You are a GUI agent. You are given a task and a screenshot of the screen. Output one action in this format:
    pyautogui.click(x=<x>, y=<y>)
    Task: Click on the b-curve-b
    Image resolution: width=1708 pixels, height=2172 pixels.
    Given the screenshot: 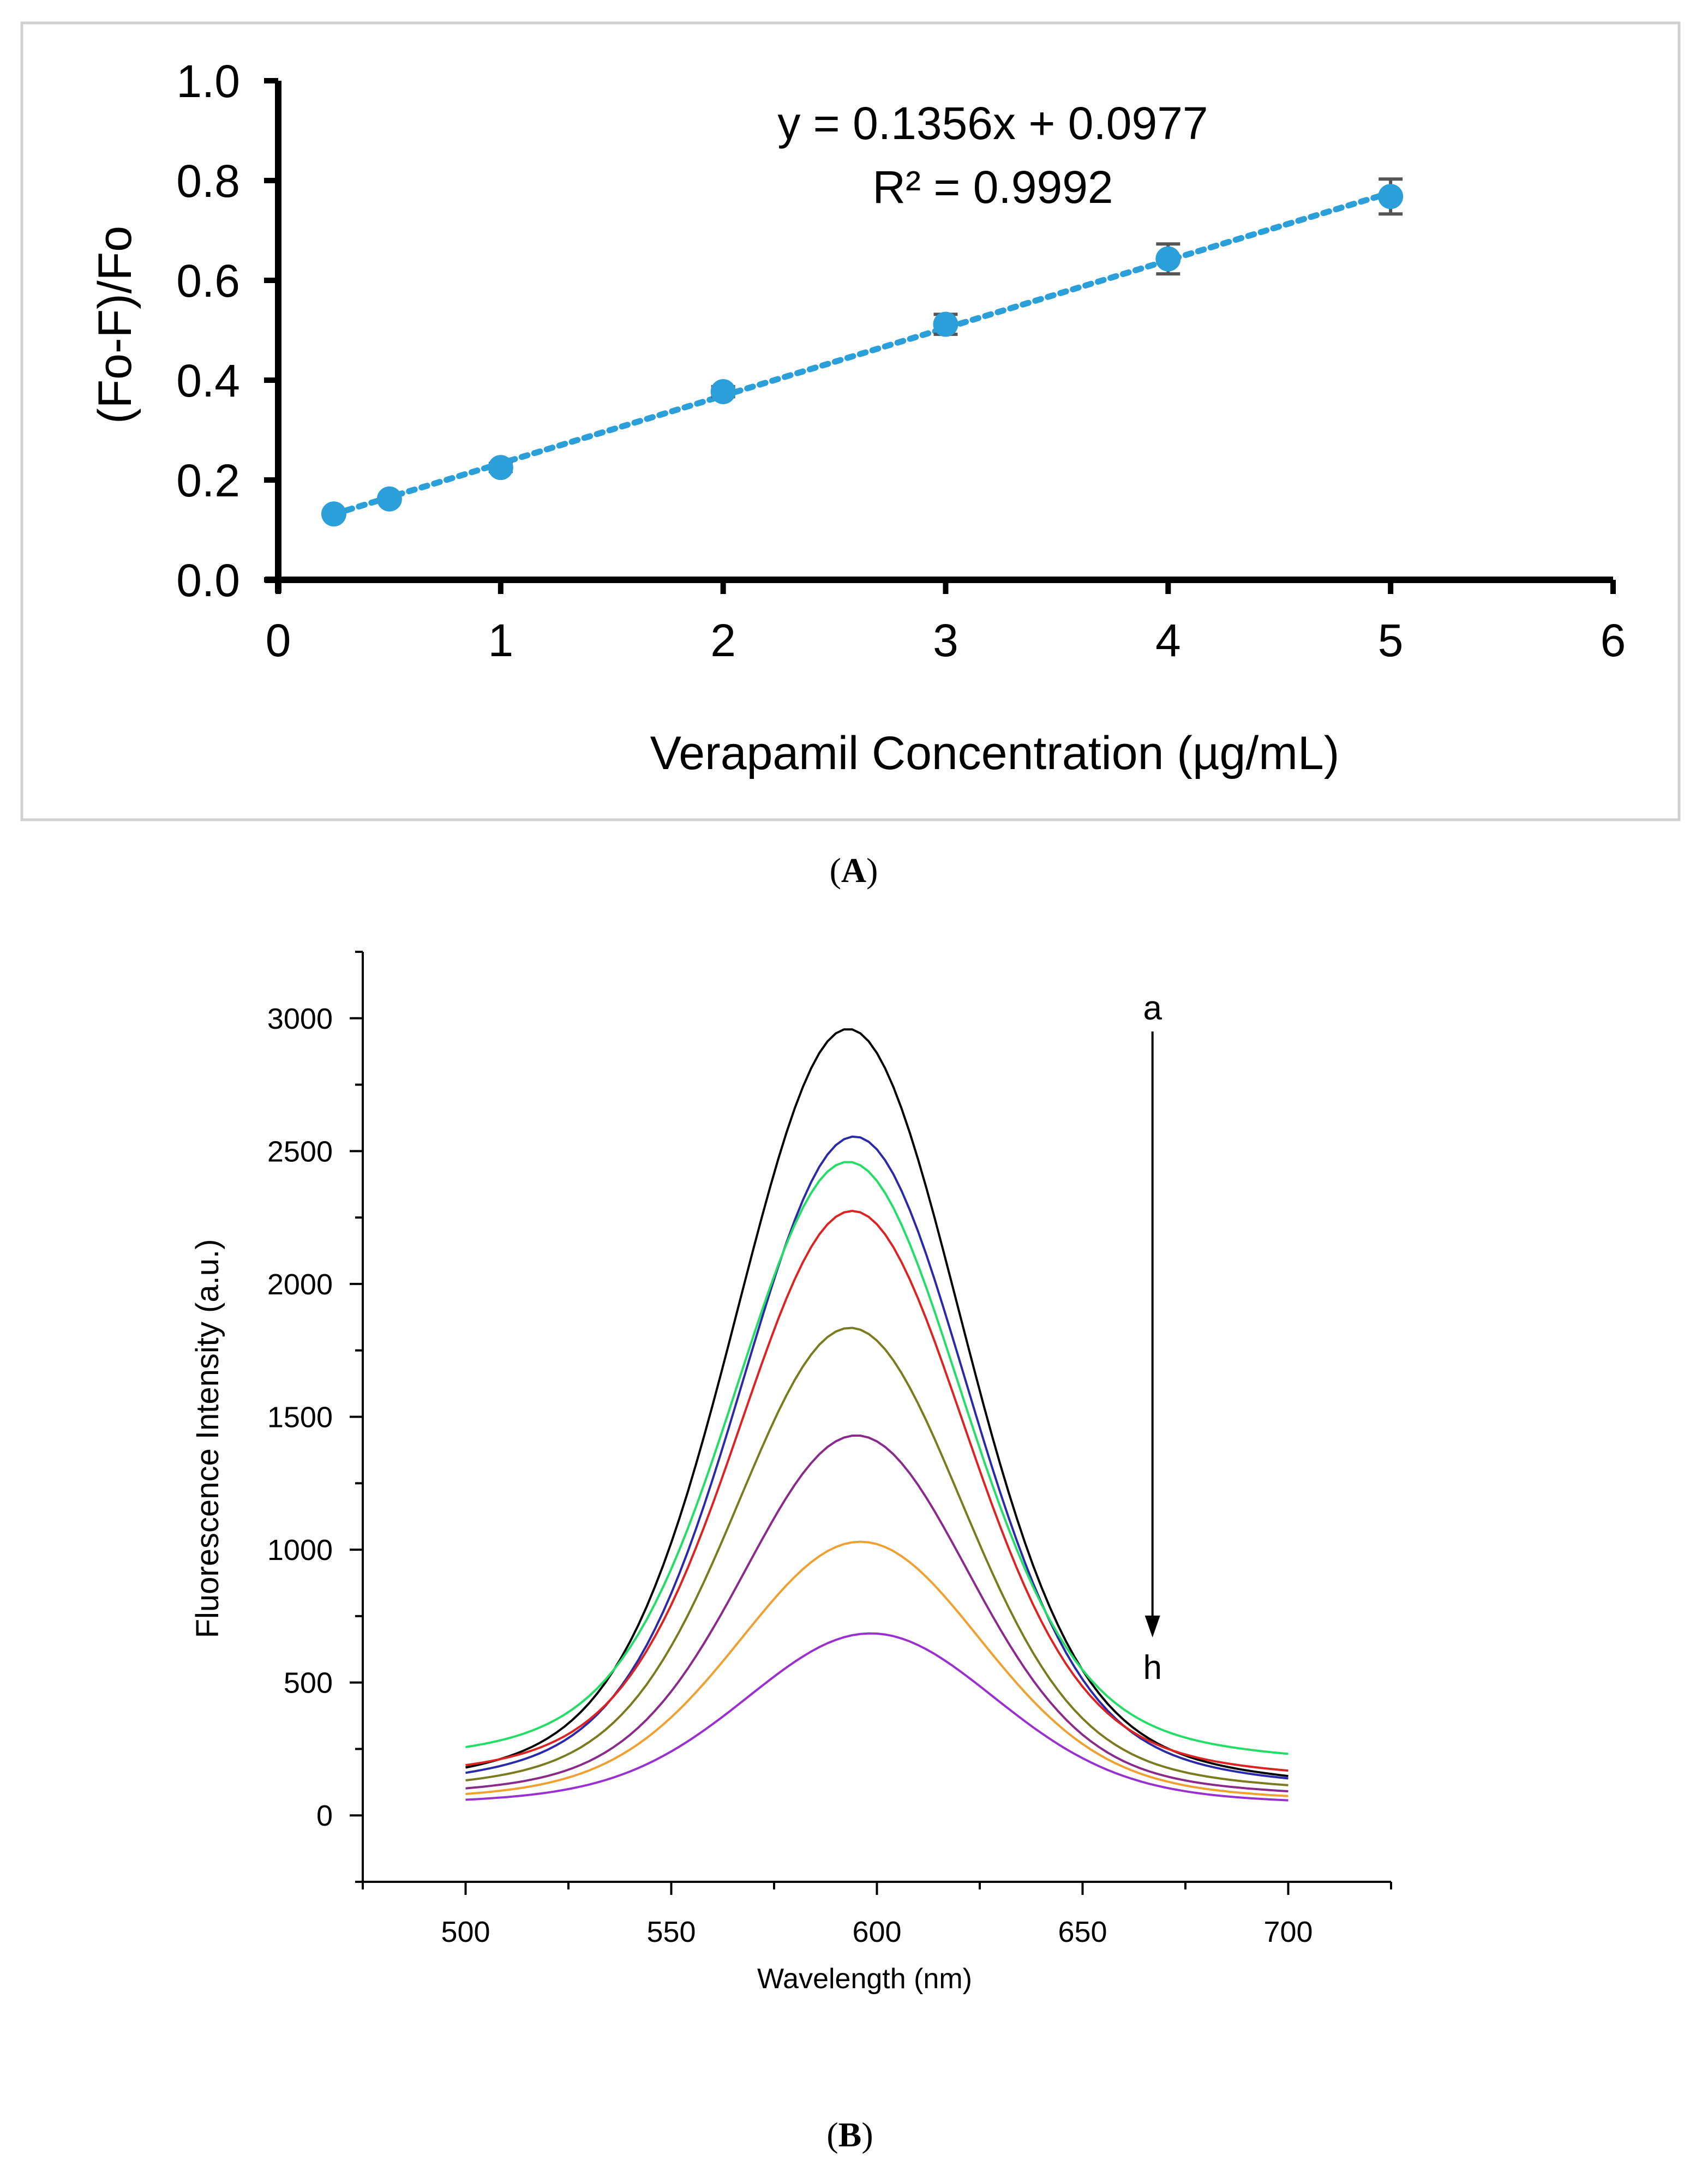 What is the action you would take?
    pyautogui.click(x=877, y=1457)
    